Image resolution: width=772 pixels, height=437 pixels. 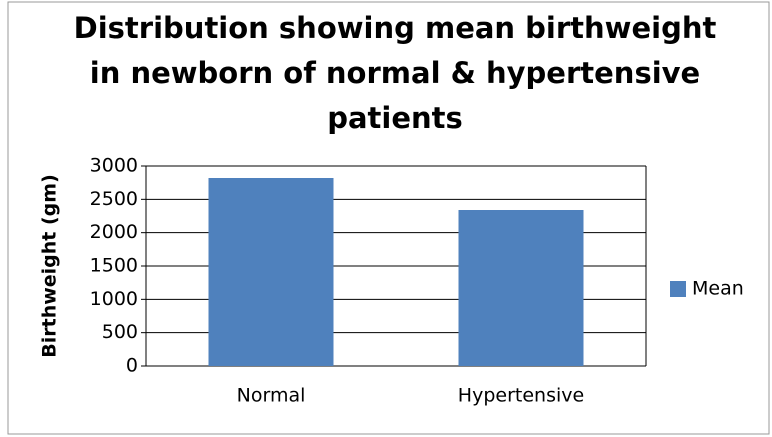 I want to click on legend-swatch, so click(x=678, y=289).